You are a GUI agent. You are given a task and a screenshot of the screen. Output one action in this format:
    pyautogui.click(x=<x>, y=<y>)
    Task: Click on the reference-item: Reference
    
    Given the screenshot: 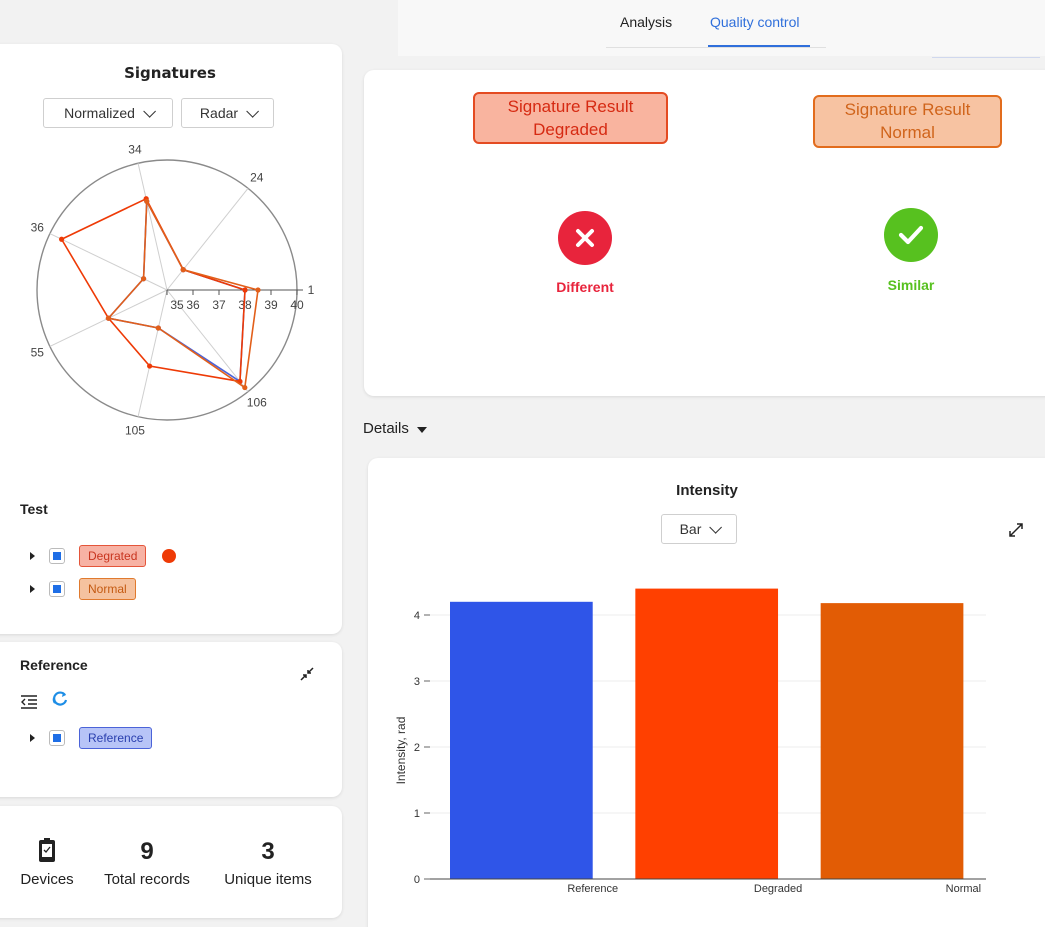 What is the action you would take?
    pyautogui.click(x=91, y=738)
    